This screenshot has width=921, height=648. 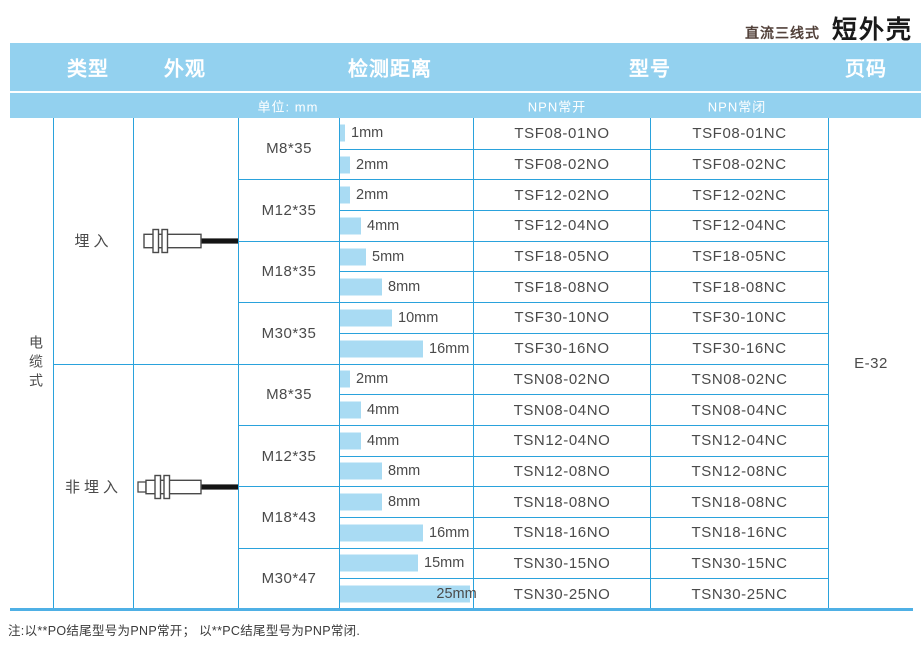 I want to click on flush-sensor-cable-icon, so click(x=190, y=240).